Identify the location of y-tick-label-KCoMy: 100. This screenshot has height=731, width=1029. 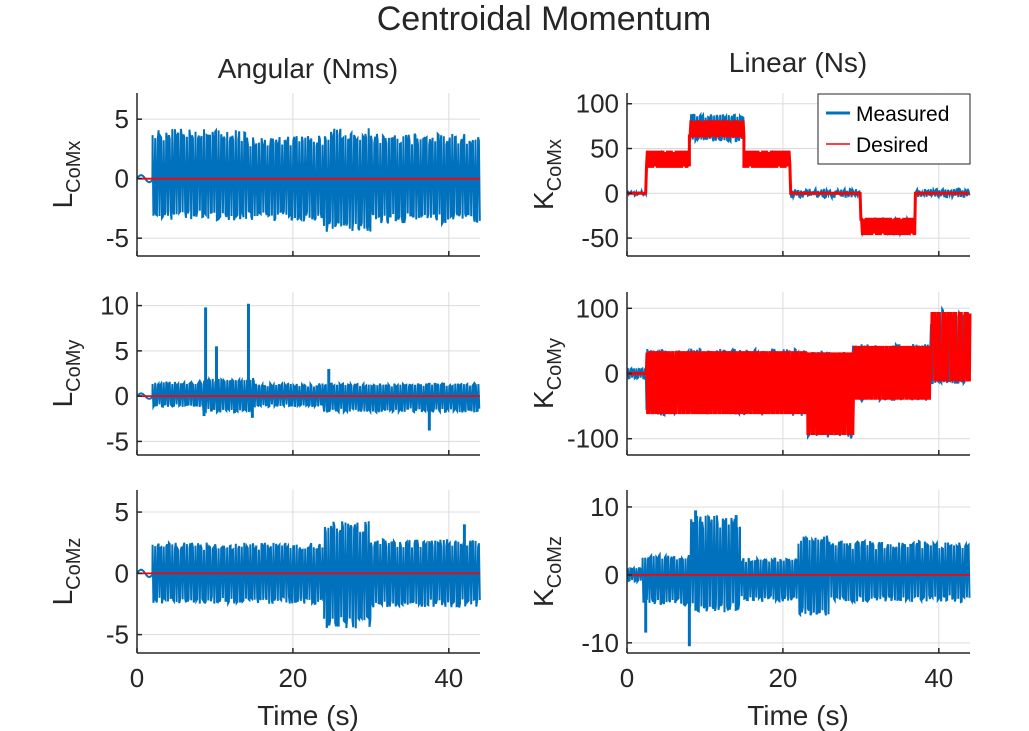
(597, 308).